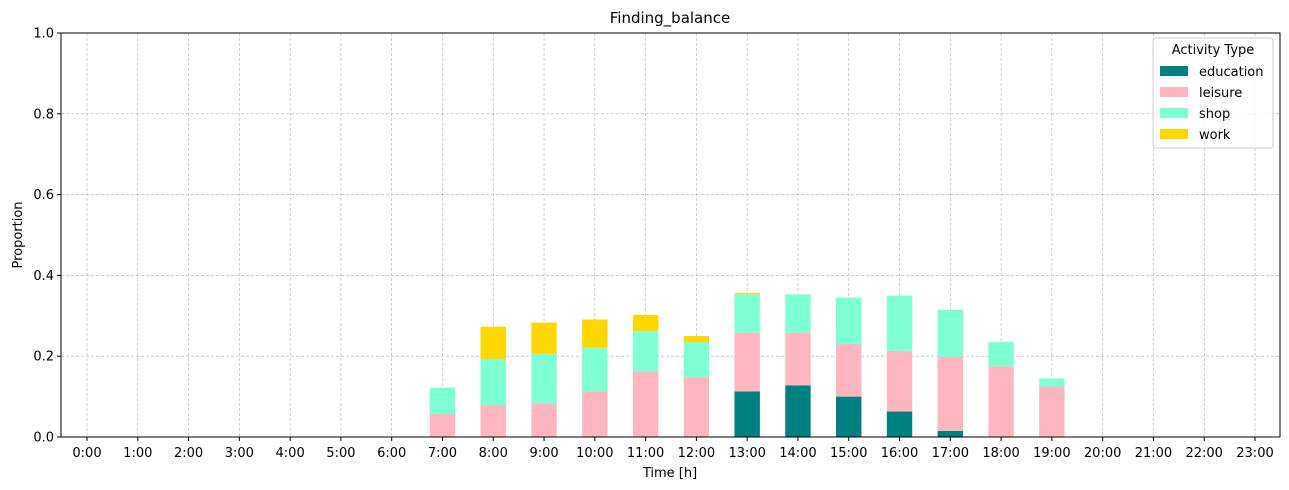 The image size is (1289, 490). I want to click on x-tick-label: 2:00, so click(188, 453).